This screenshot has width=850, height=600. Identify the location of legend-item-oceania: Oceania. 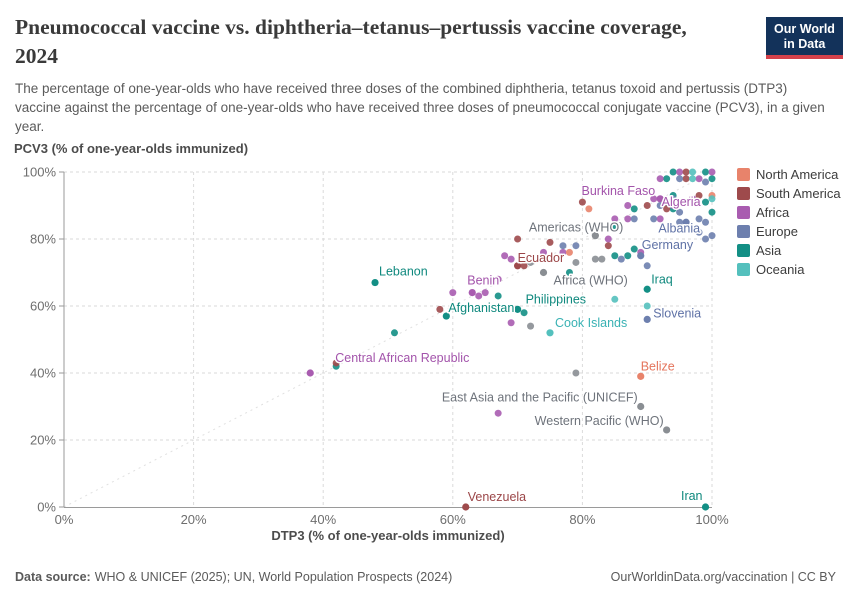
(789, 269).